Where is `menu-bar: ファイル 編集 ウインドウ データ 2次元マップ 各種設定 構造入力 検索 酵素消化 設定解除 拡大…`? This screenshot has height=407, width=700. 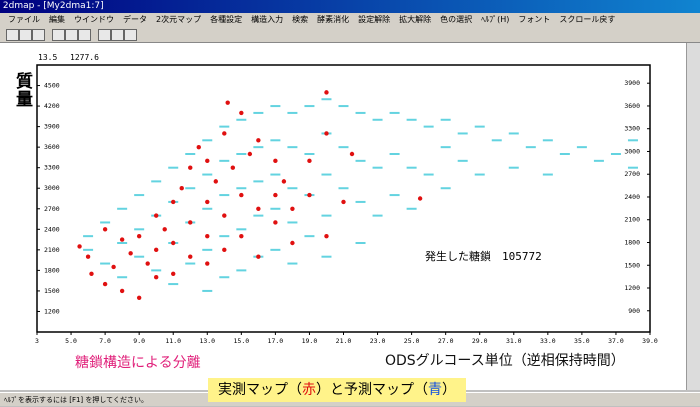
menu-bar: ファイル 編集 ウインドウ データ 2次元マップ 各種設定 構造入力 検索 酵素消化 設定解除 拡大… is located at coordinates (350, 20).